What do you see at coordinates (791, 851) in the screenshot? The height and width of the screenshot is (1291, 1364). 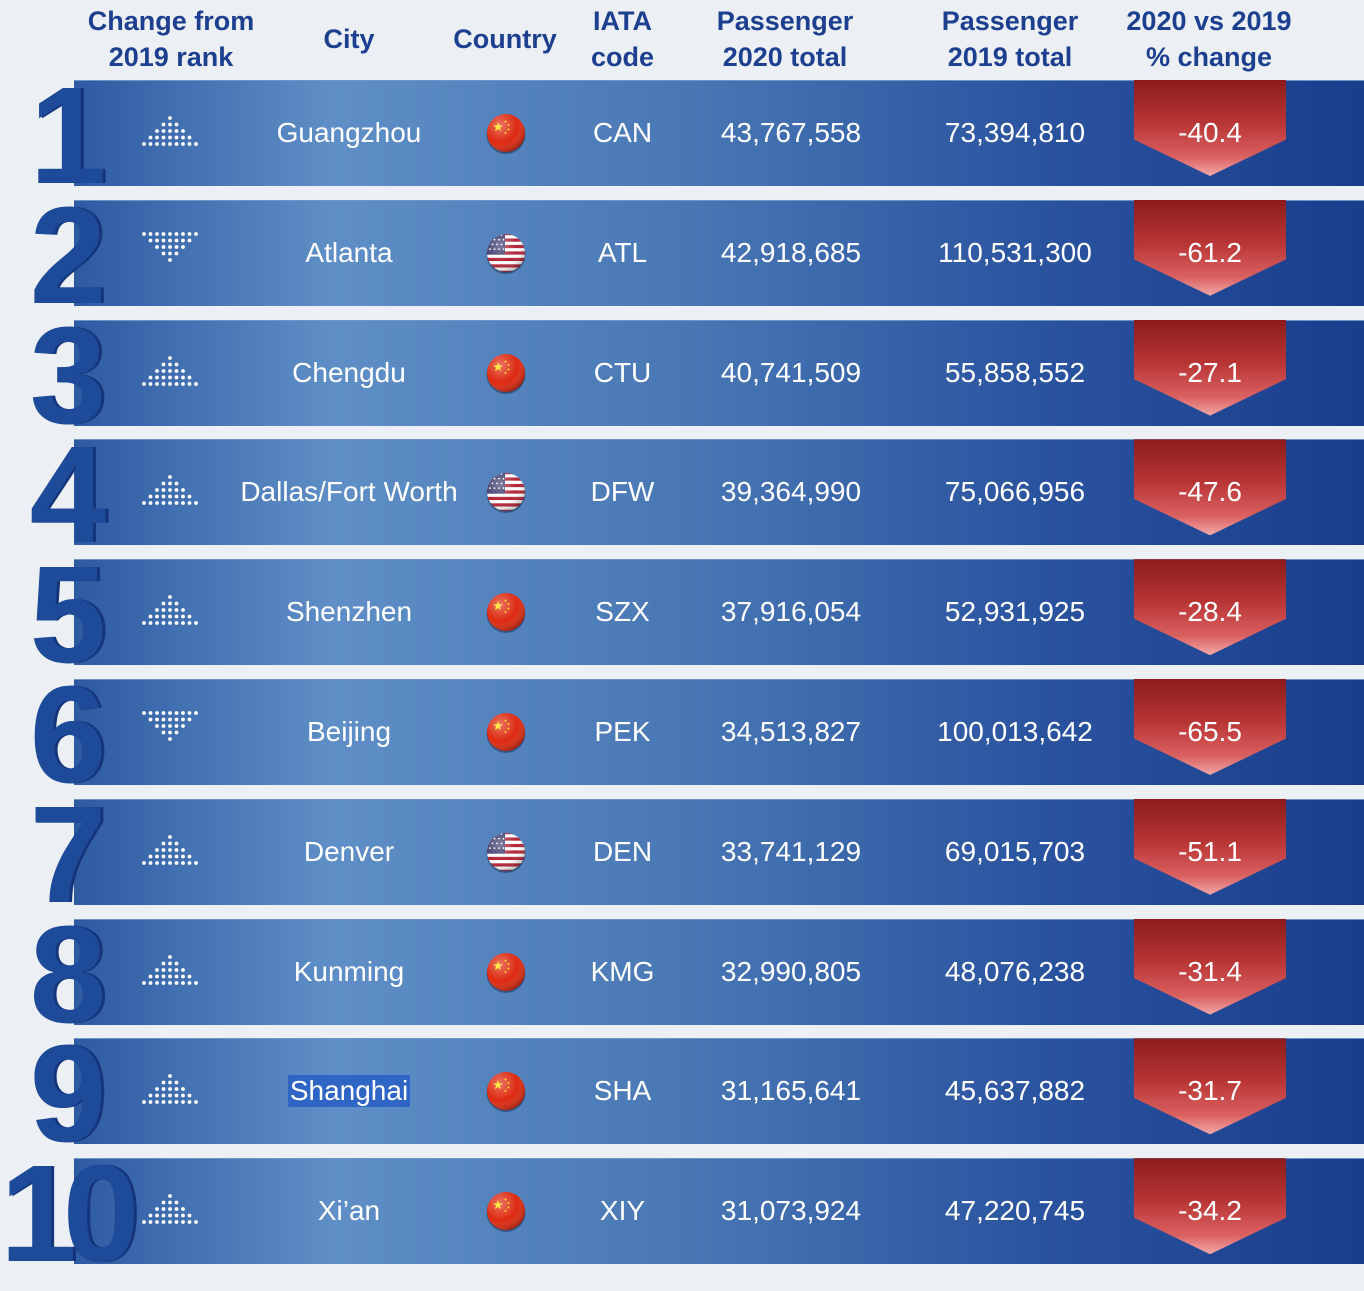 I see `passenger-2020-total: 33,741,129` at bounding box center [791, 851].